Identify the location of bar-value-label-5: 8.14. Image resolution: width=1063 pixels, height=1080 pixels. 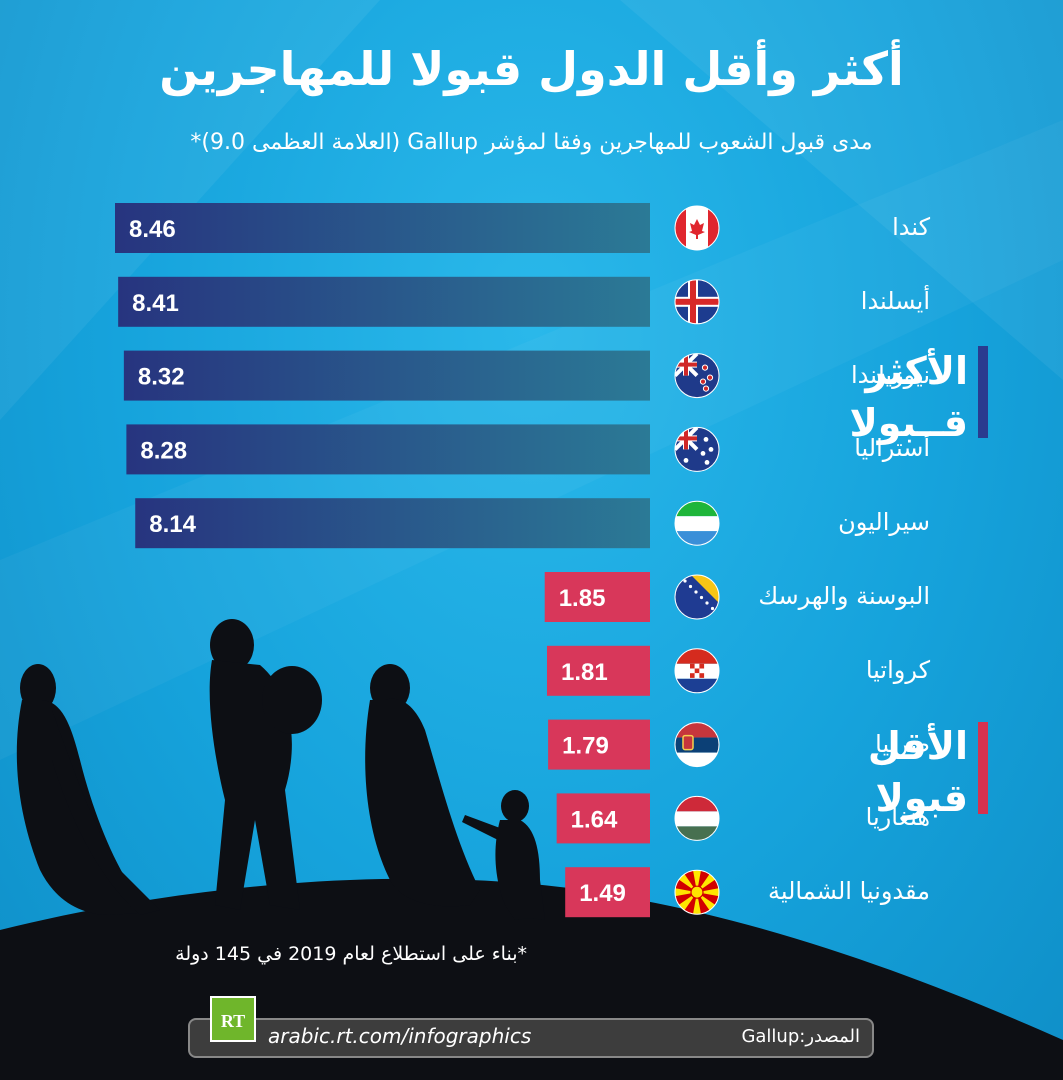
(172, 524).